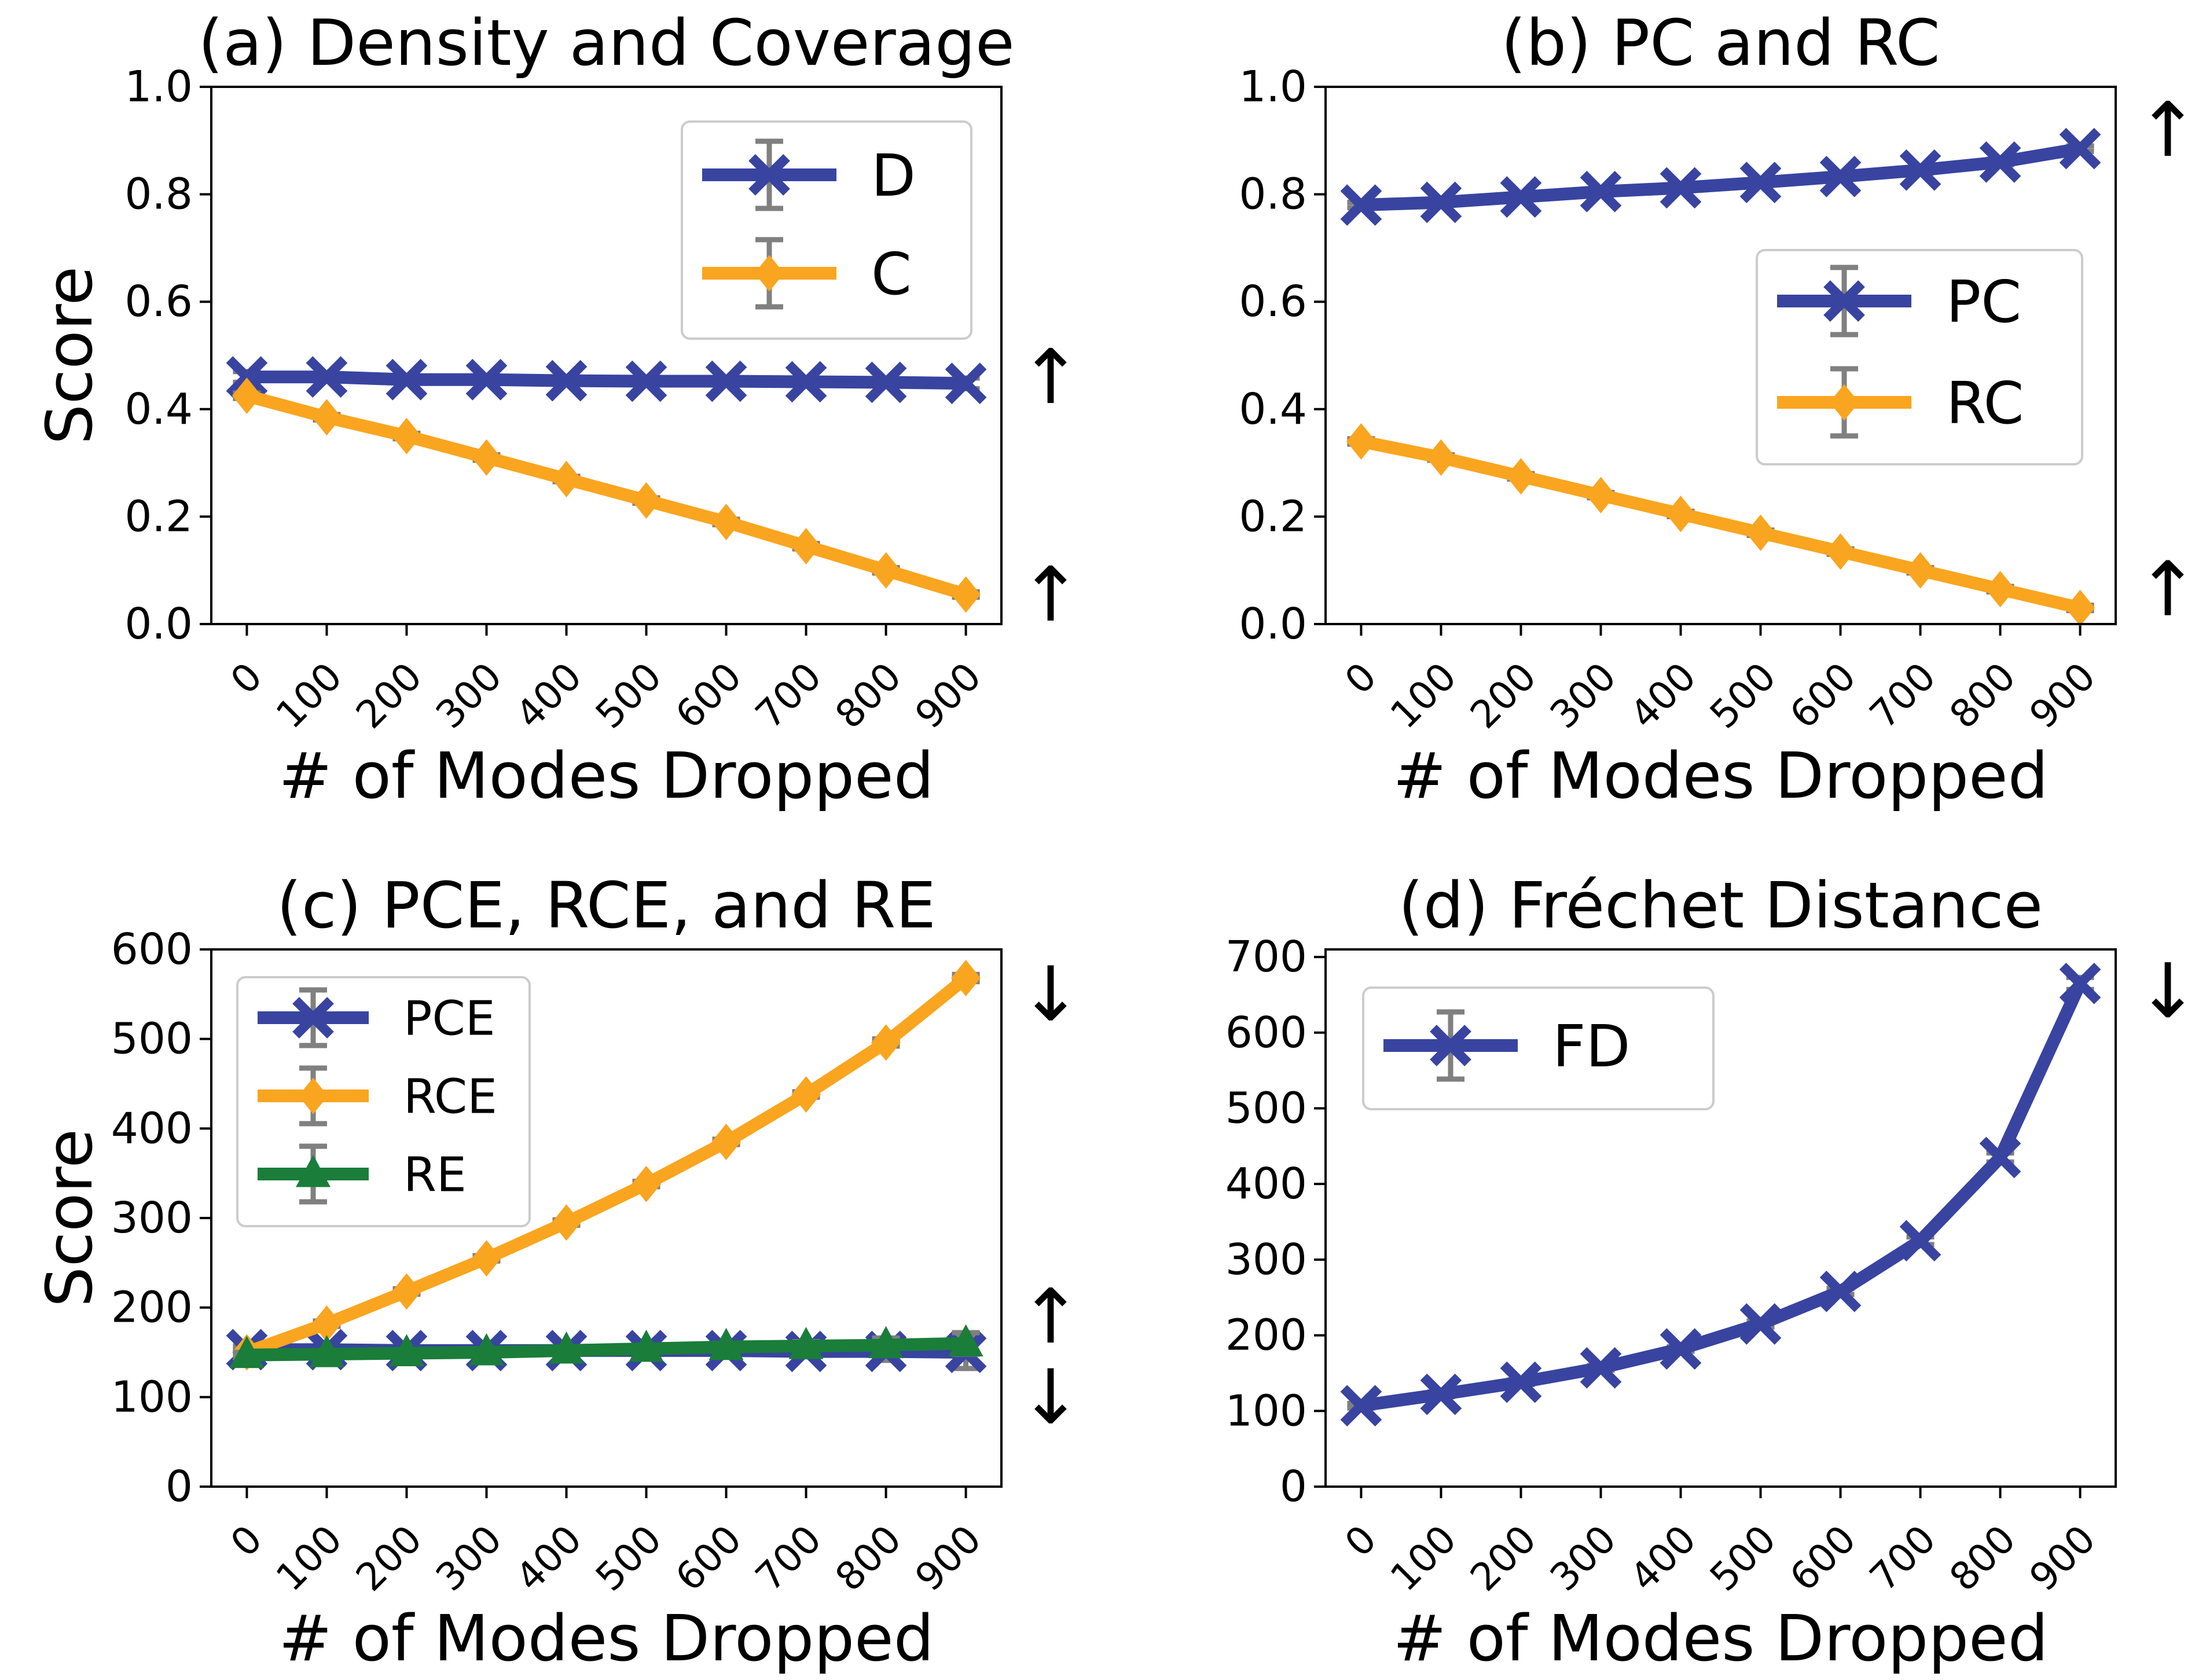  I want to click on x-tick-label: 900, so click(948, 1558).